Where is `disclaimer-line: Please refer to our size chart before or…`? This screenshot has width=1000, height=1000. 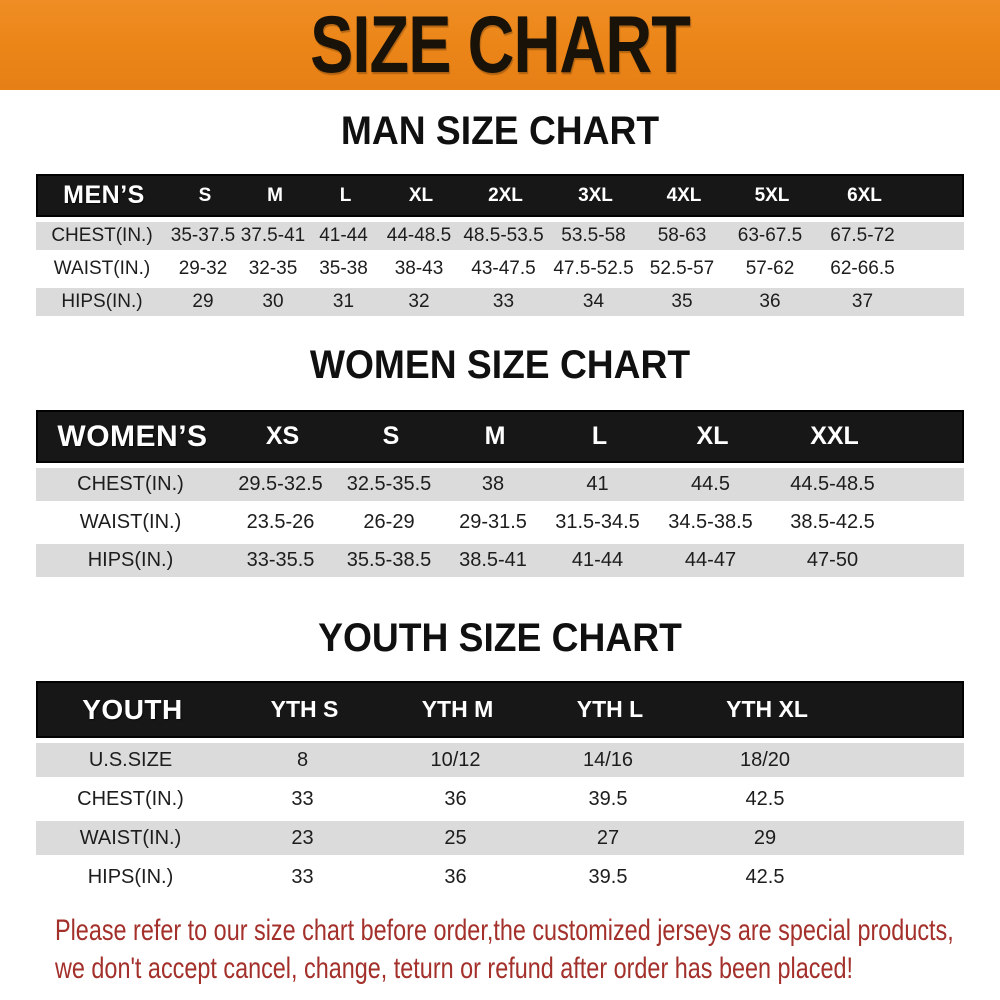 disclaimer-line: Please refer to our size chart before or… is located at coordinates (504, 930).